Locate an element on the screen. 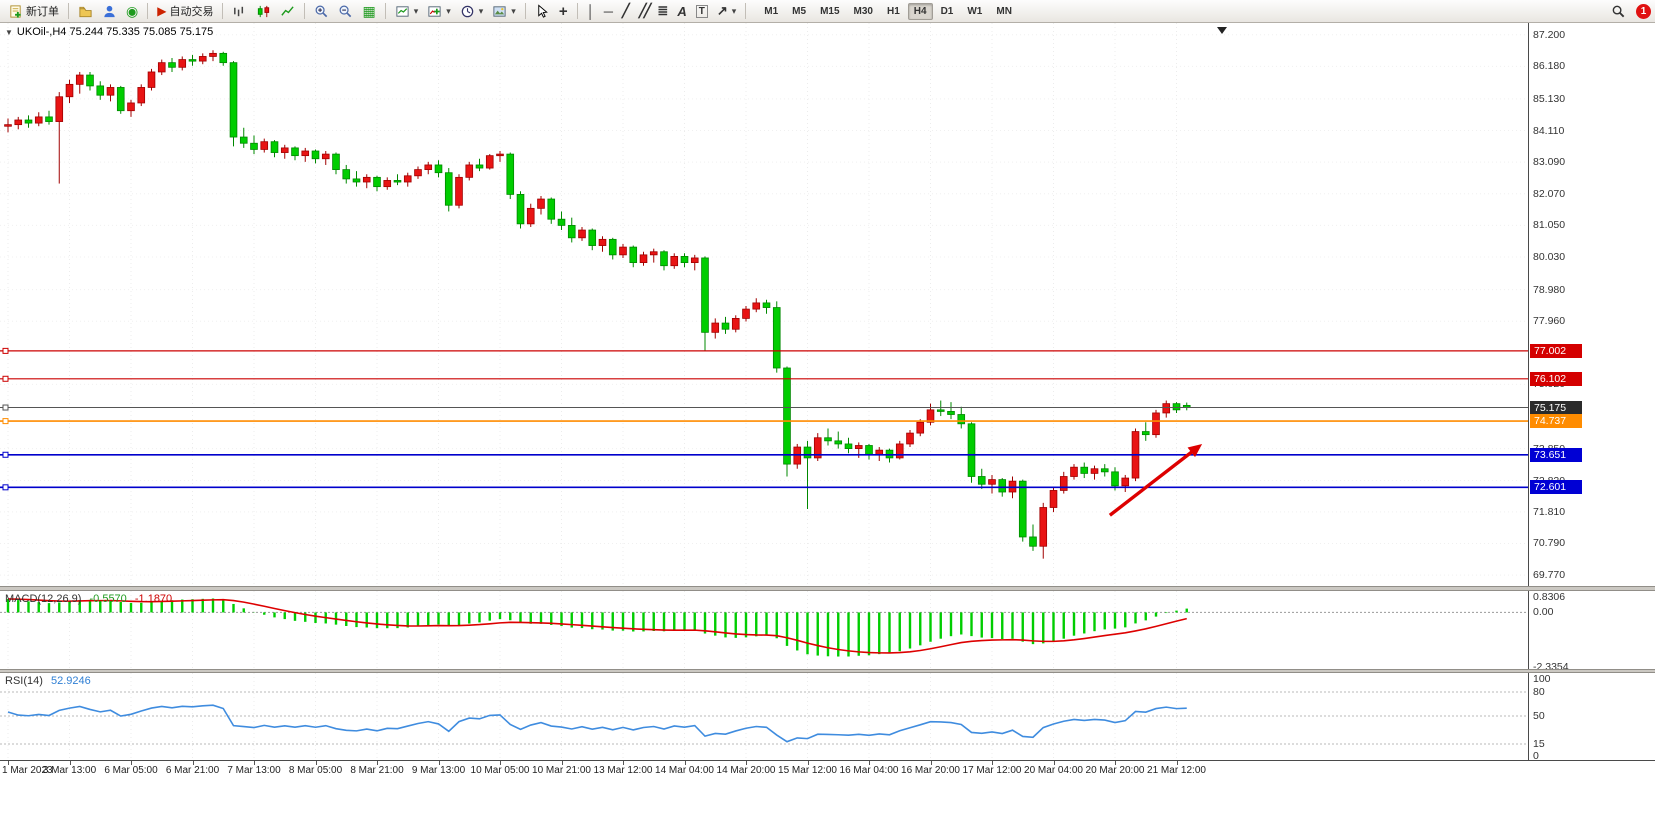 The image size is (1655, 827). price-badge-77.002: 77.002 is located at coordinates (1556, 350).